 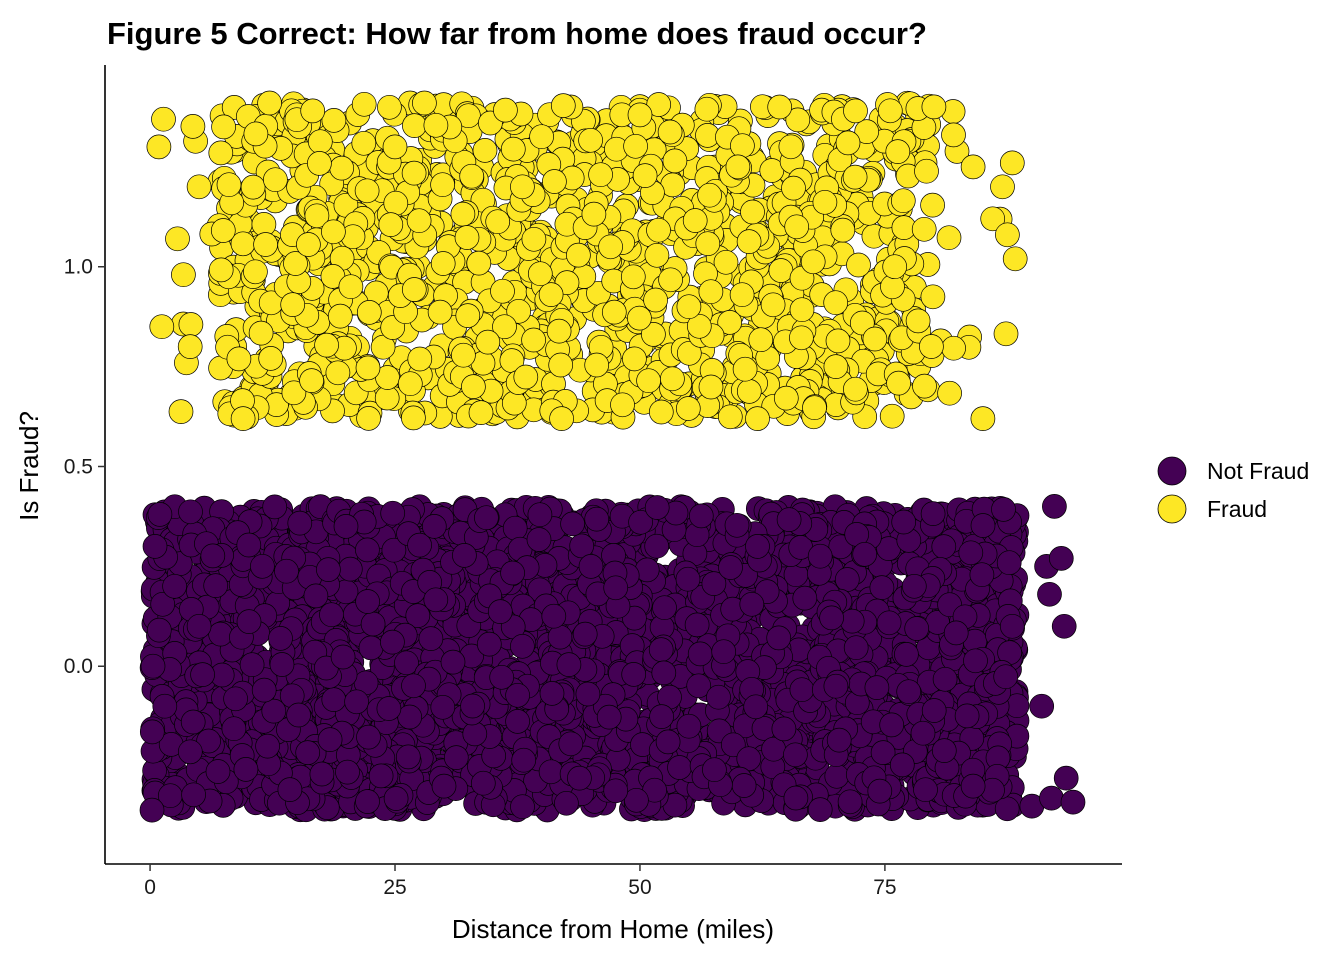 I want to click on legend-label-fraud: Fraud, so click(x=1237, y=509).